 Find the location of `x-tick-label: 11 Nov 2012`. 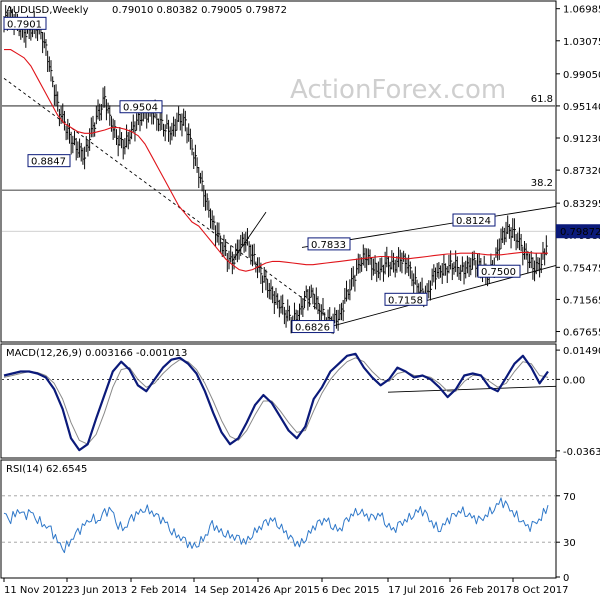

x-tick-label: 11 Nov 2012 is located at coordinates (36, 590).